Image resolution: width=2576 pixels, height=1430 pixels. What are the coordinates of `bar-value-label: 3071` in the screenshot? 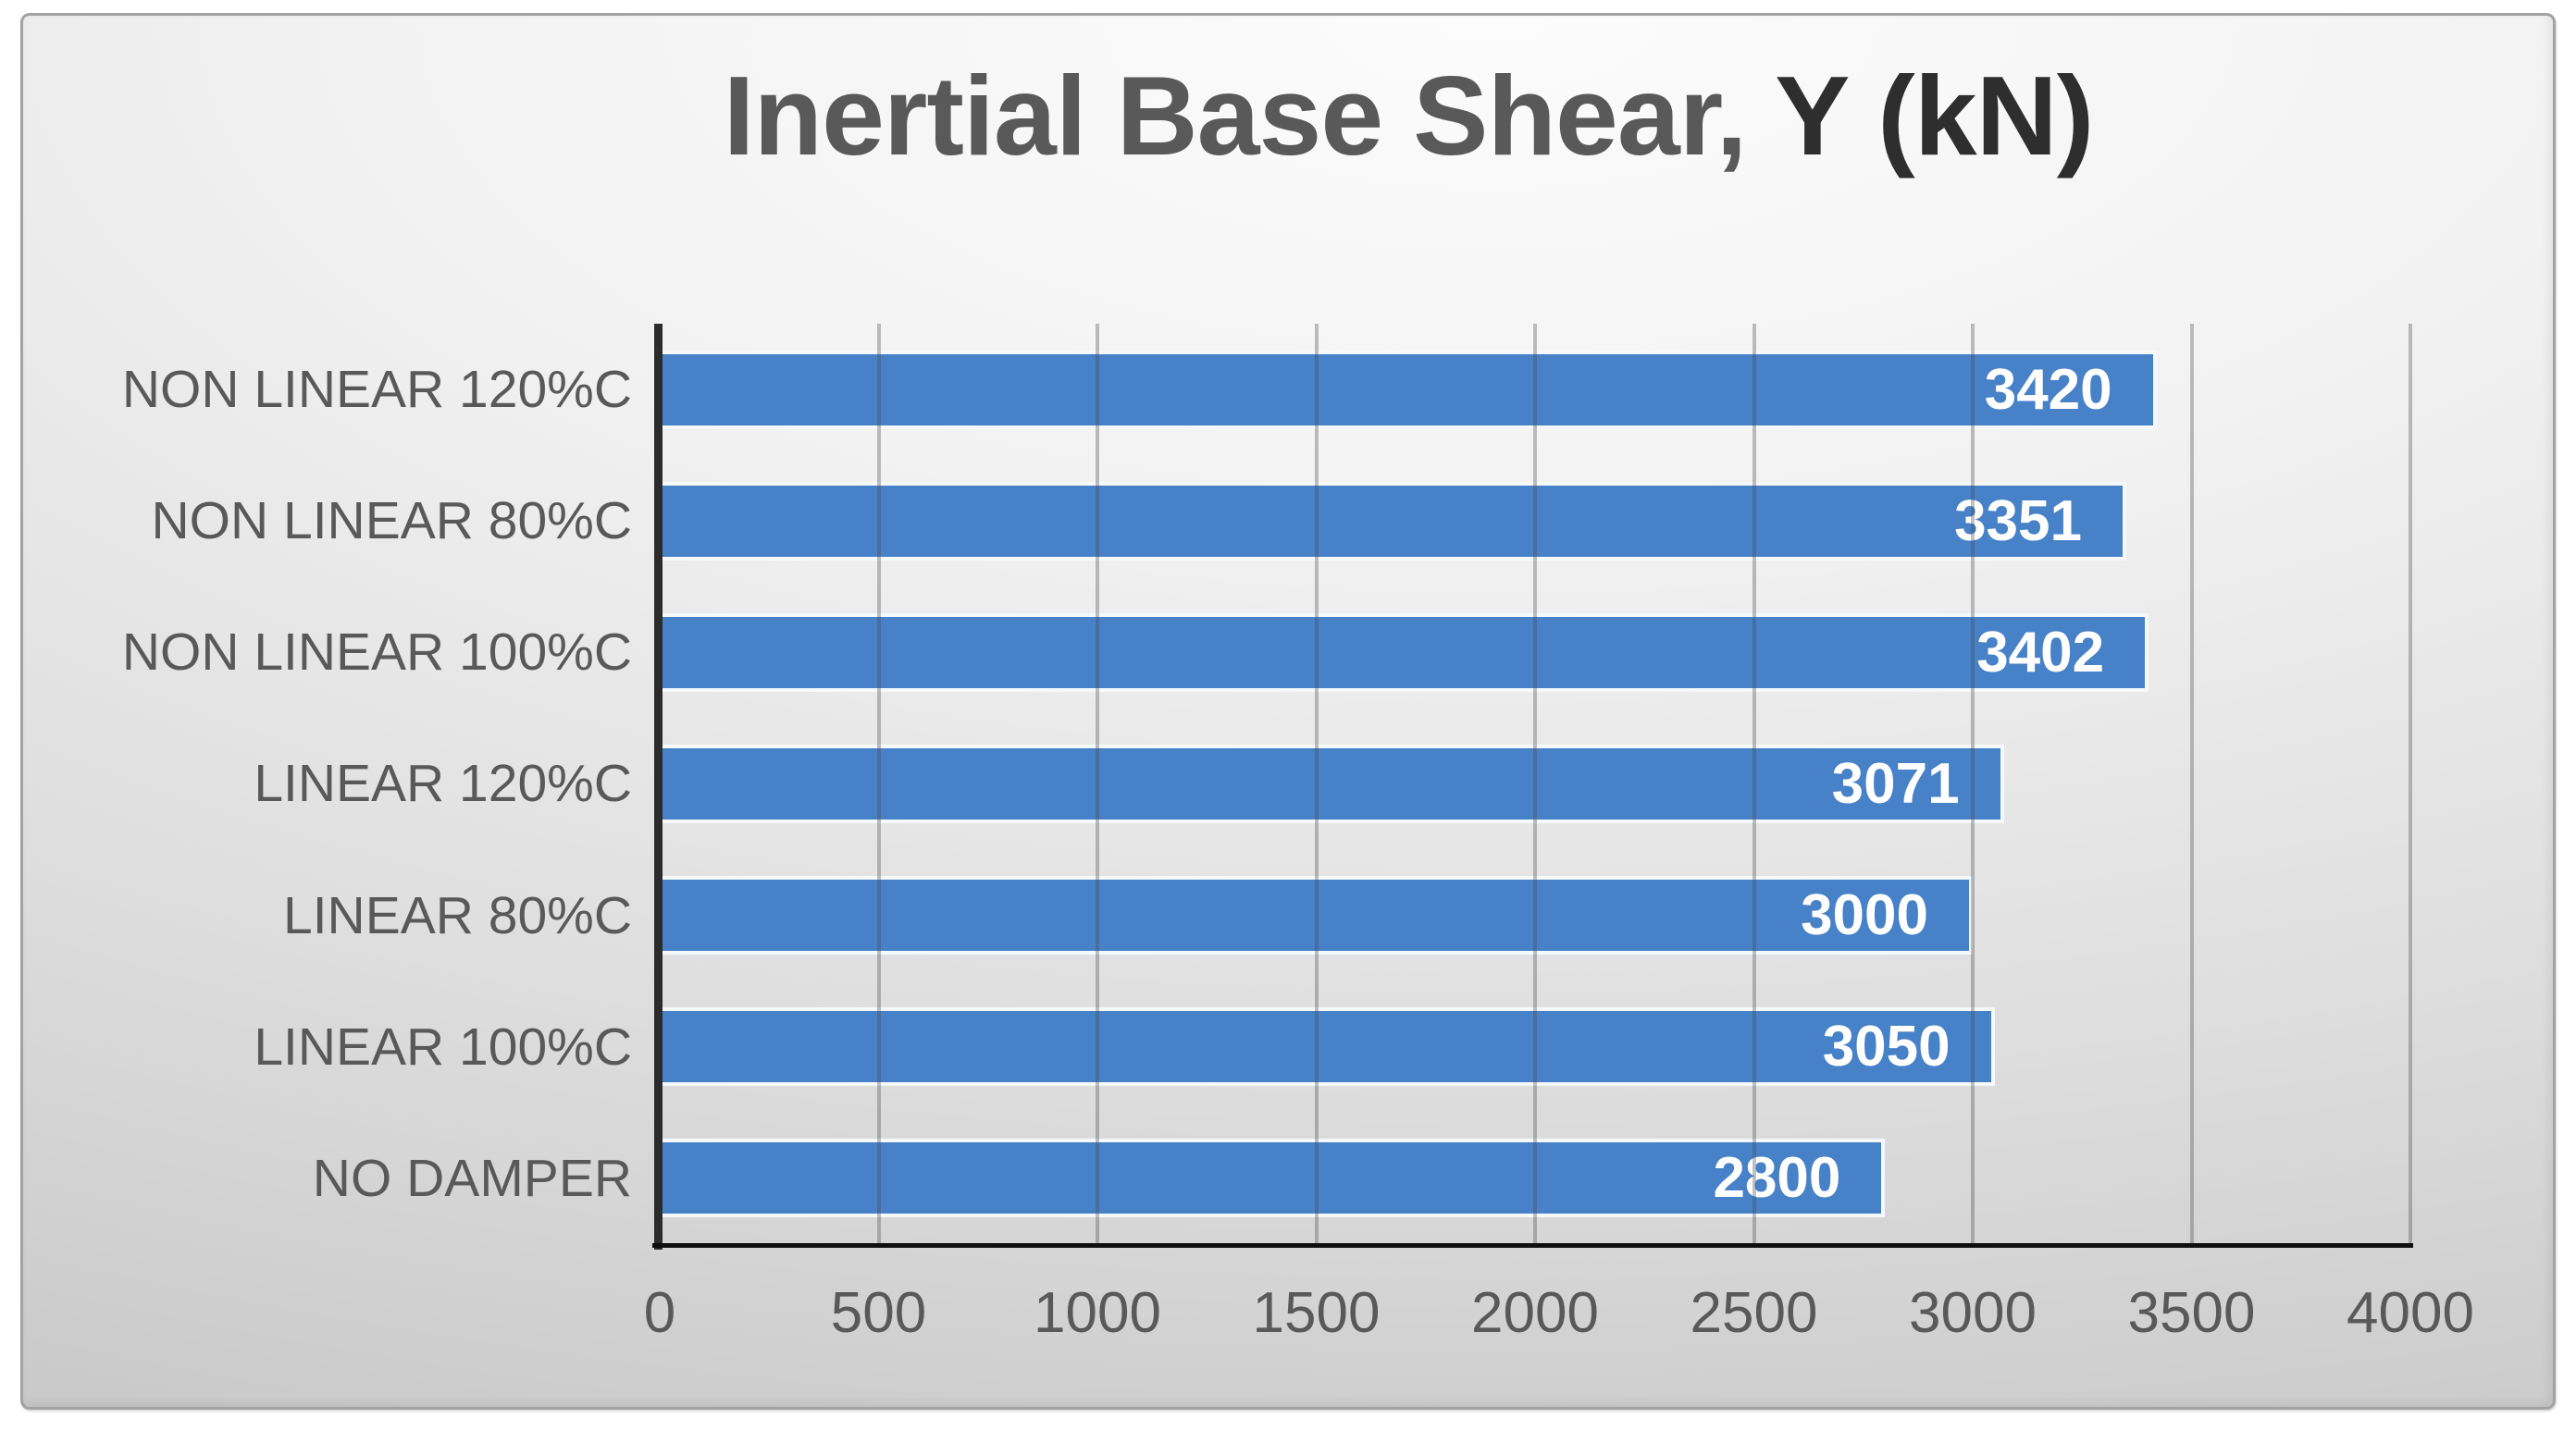 It's located at (1896, 784).